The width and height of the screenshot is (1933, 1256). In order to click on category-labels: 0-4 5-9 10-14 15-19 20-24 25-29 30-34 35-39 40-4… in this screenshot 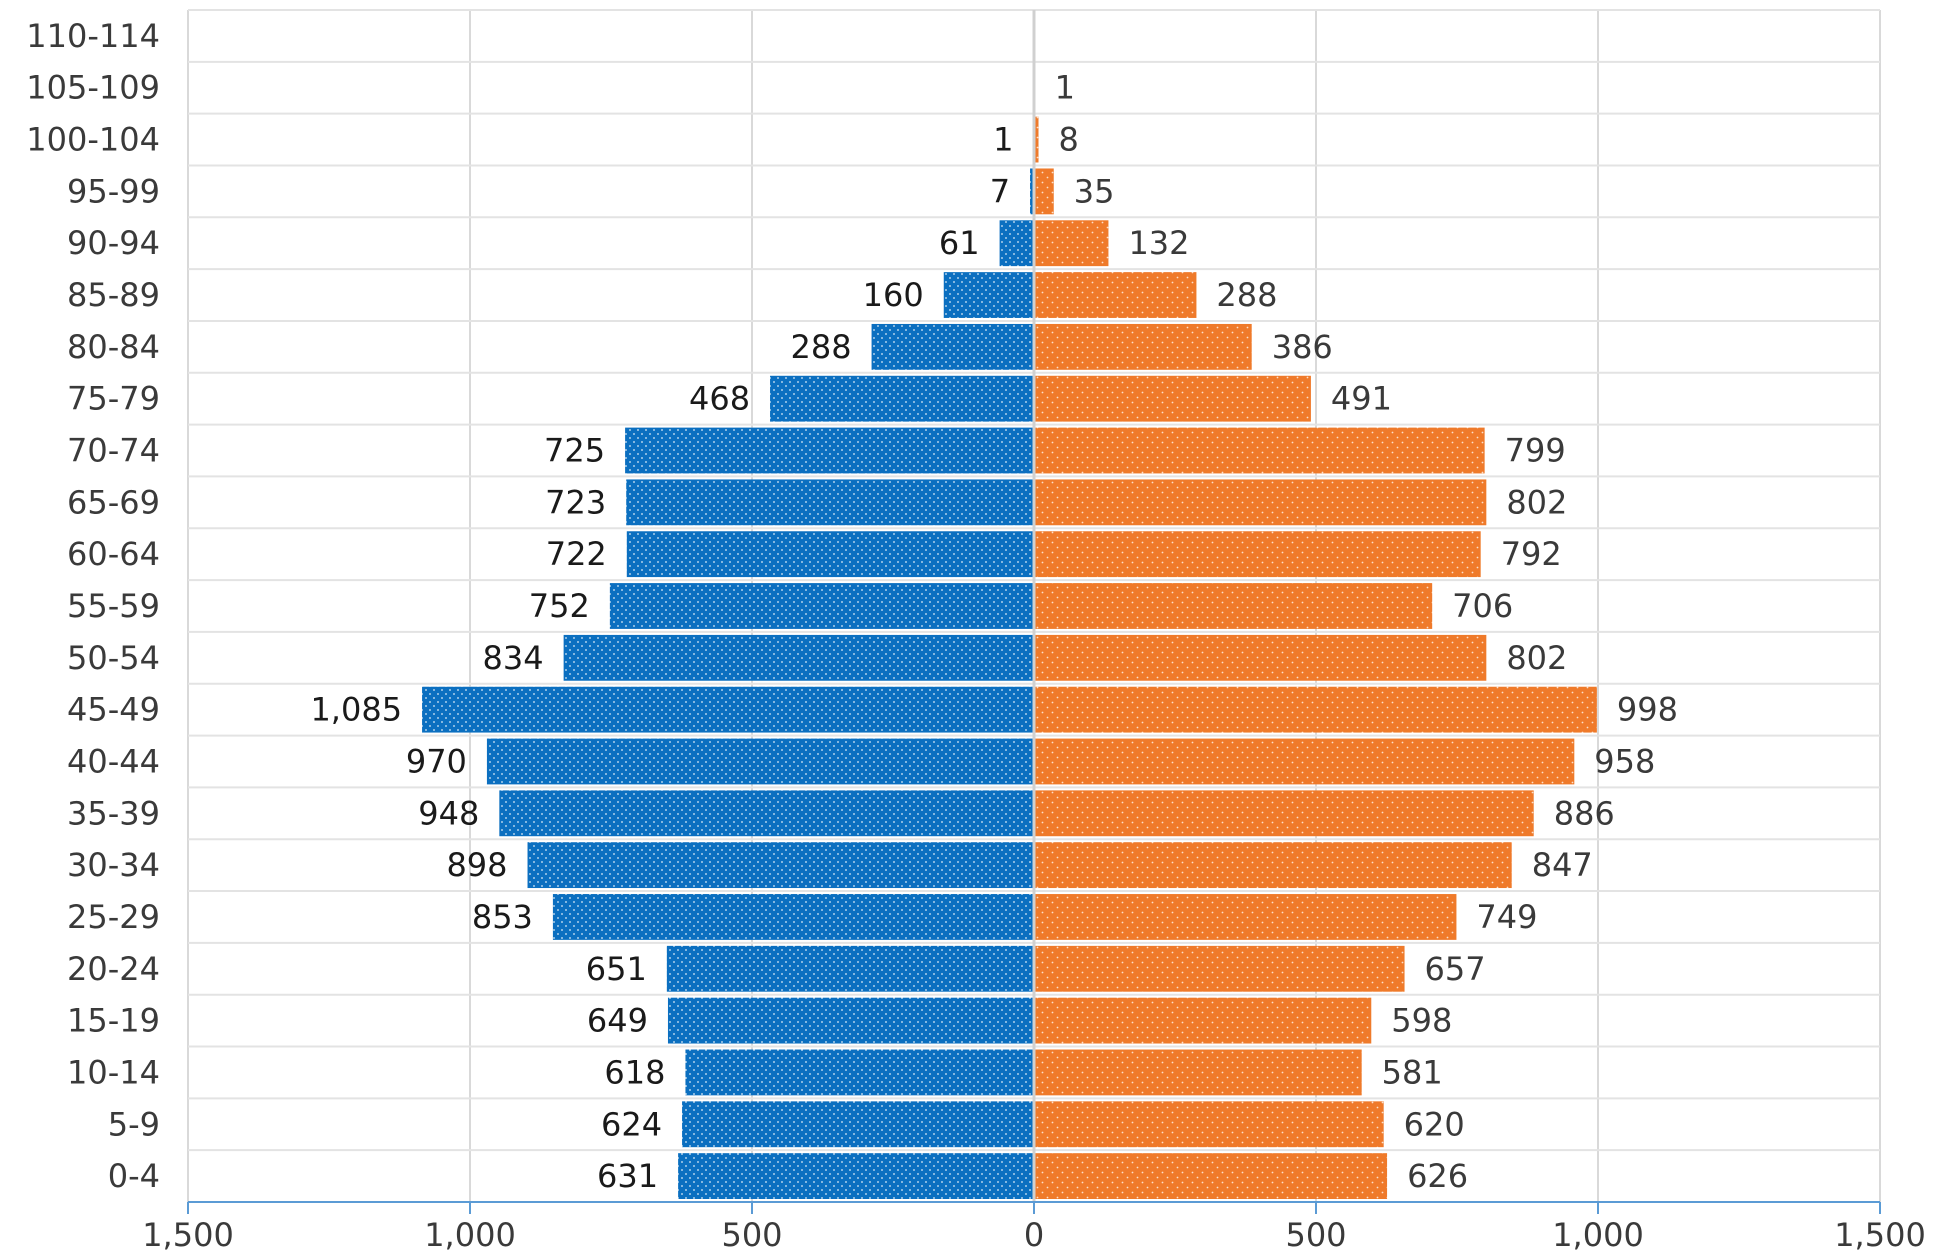, I will do `click(93, 606)`.